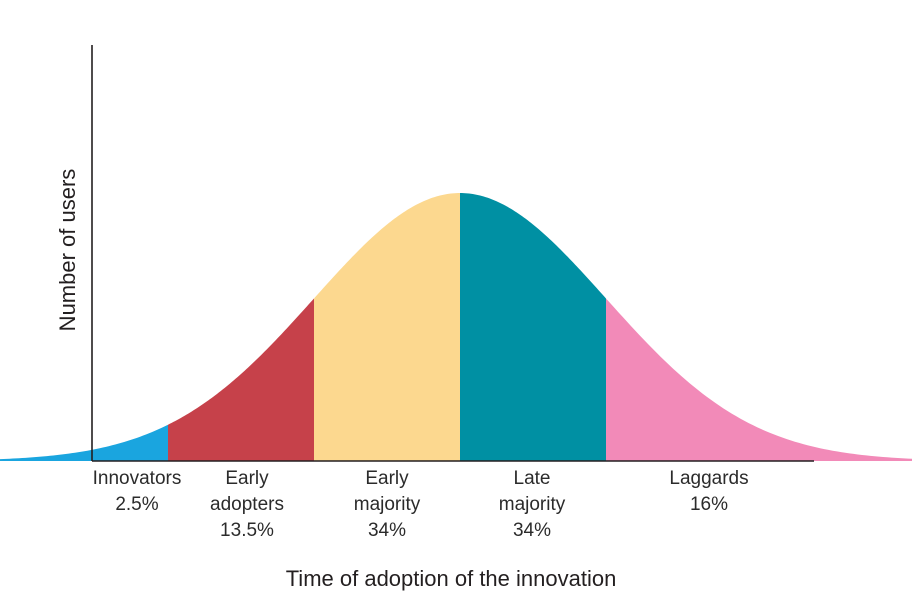 The width and height of the screenshot is (912, 613). Describe the element at coordinates (387, 327) in the screenshot. I see `segment-early-majority` at that location.